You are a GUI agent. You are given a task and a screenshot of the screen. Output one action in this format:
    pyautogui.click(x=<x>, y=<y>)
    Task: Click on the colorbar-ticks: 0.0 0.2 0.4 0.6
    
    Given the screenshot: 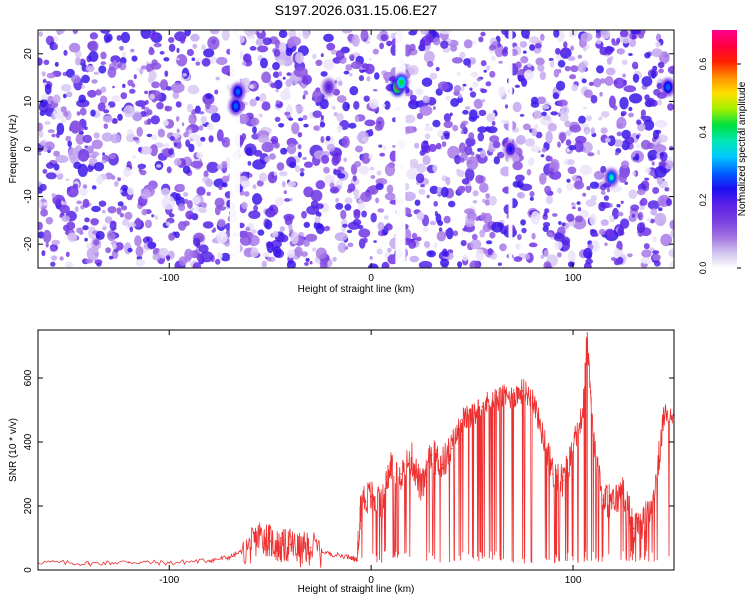 What is the action you would take?
    pyautogui.click(x=719, y=166)
    